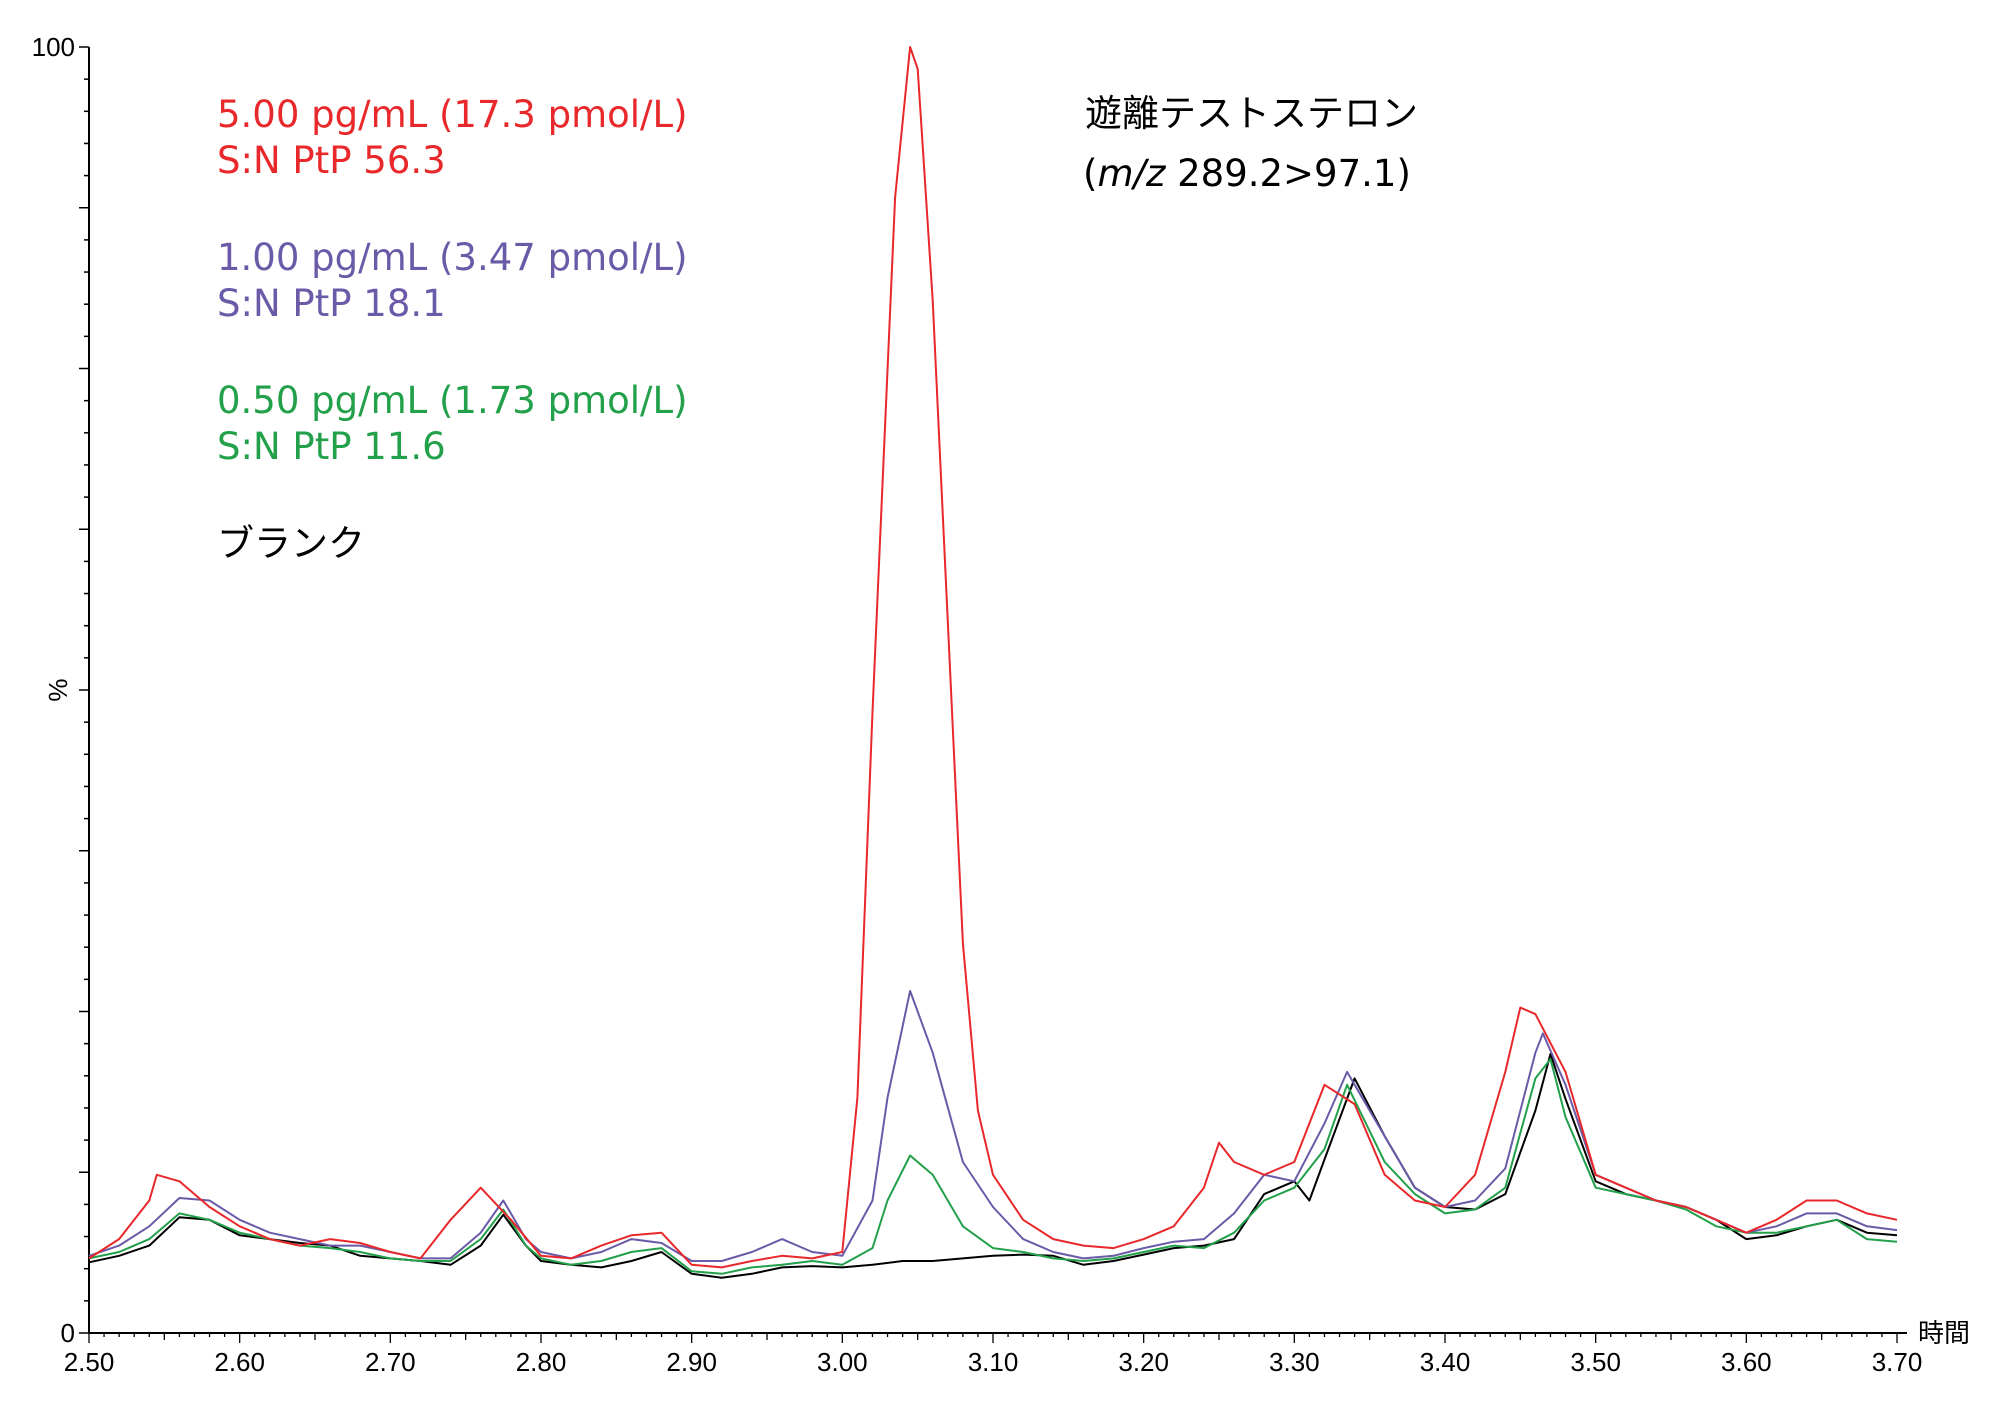  Describe the element at coordinates (331, 446) in the screenshot. I see `legend-entry: S:N PtP 11.6` at that location.